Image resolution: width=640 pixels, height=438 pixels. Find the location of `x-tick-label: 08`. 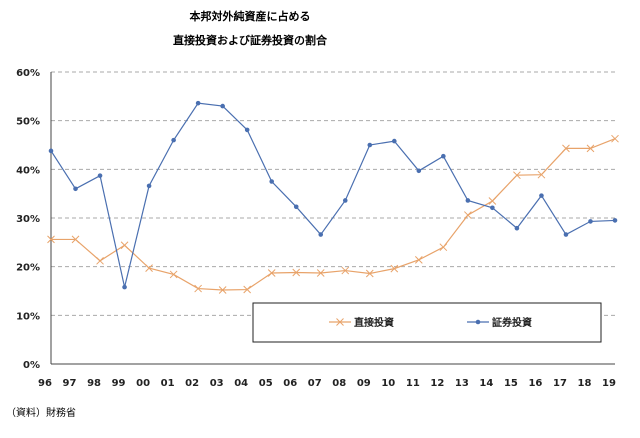

x-tick-label: 08 is located at coordinates (339, 383).